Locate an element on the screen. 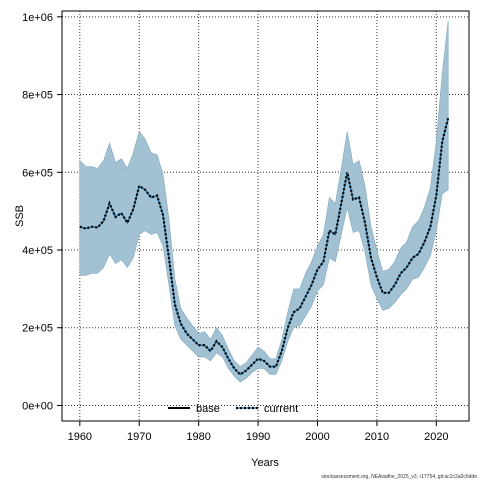 The image size is (480, 485). x-tick-label: 1960 is located at coordinates (80, 437).